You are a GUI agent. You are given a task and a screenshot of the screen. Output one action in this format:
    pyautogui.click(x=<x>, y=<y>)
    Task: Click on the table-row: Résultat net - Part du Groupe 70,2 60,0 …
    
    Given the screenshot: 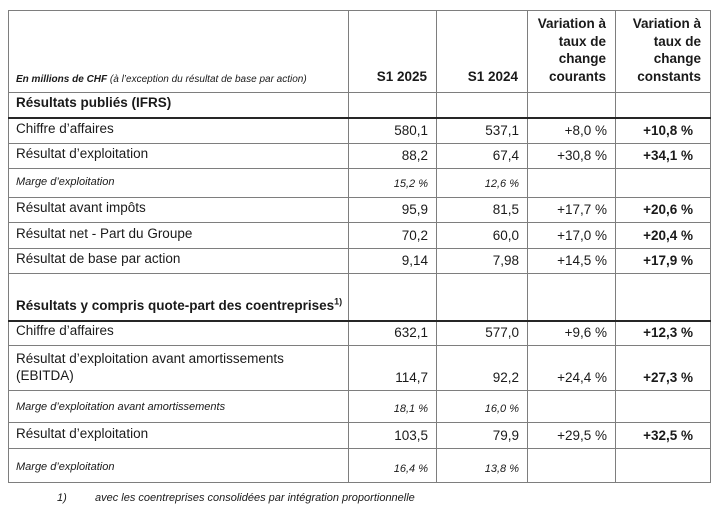 What is the action you would take?
    pyautogui.click(x=359, y=235)
    